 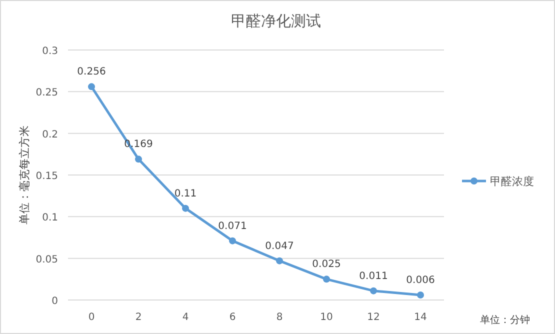 What do you see at coordinates (505, 320) in the screenshot?
I see `x-axis-title: 单位：分钟` at bounding box center [505, 320].